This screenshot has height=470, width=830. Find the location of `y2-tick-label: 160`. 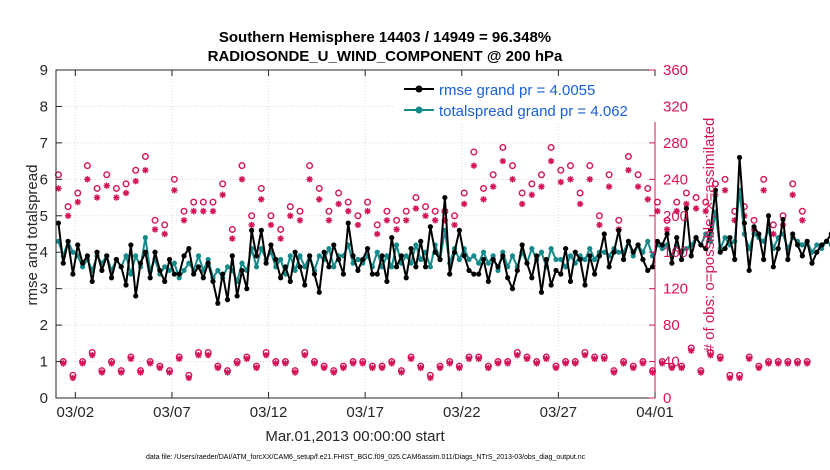

y2-tick-label: 160 is located at coordinates (675, 252).